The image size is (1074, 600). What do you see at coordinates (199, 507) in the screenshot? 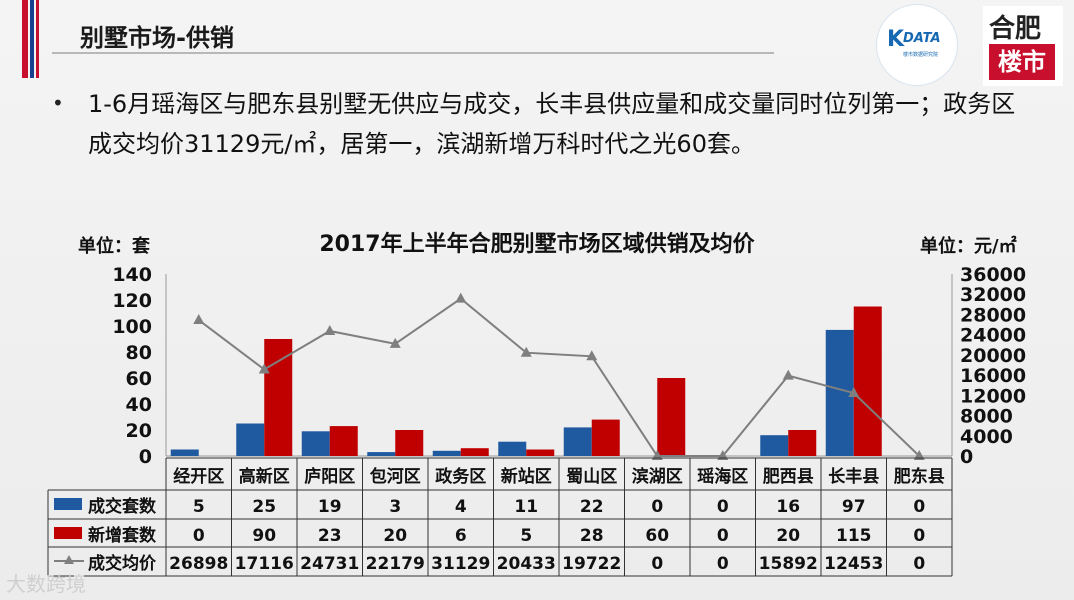
I see `data-label-sold: 5` at bounding box center [199, 507].